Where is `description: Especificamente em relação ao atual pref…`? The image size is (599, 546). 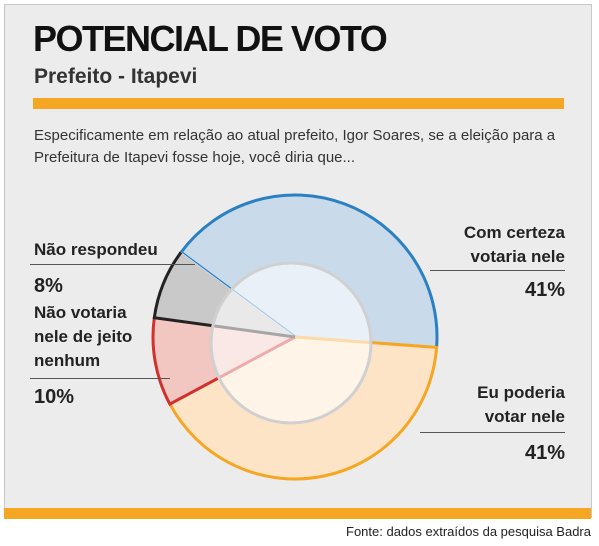 description: Especificamente em relação ao atual pref… is located at coordinates (295, 146).